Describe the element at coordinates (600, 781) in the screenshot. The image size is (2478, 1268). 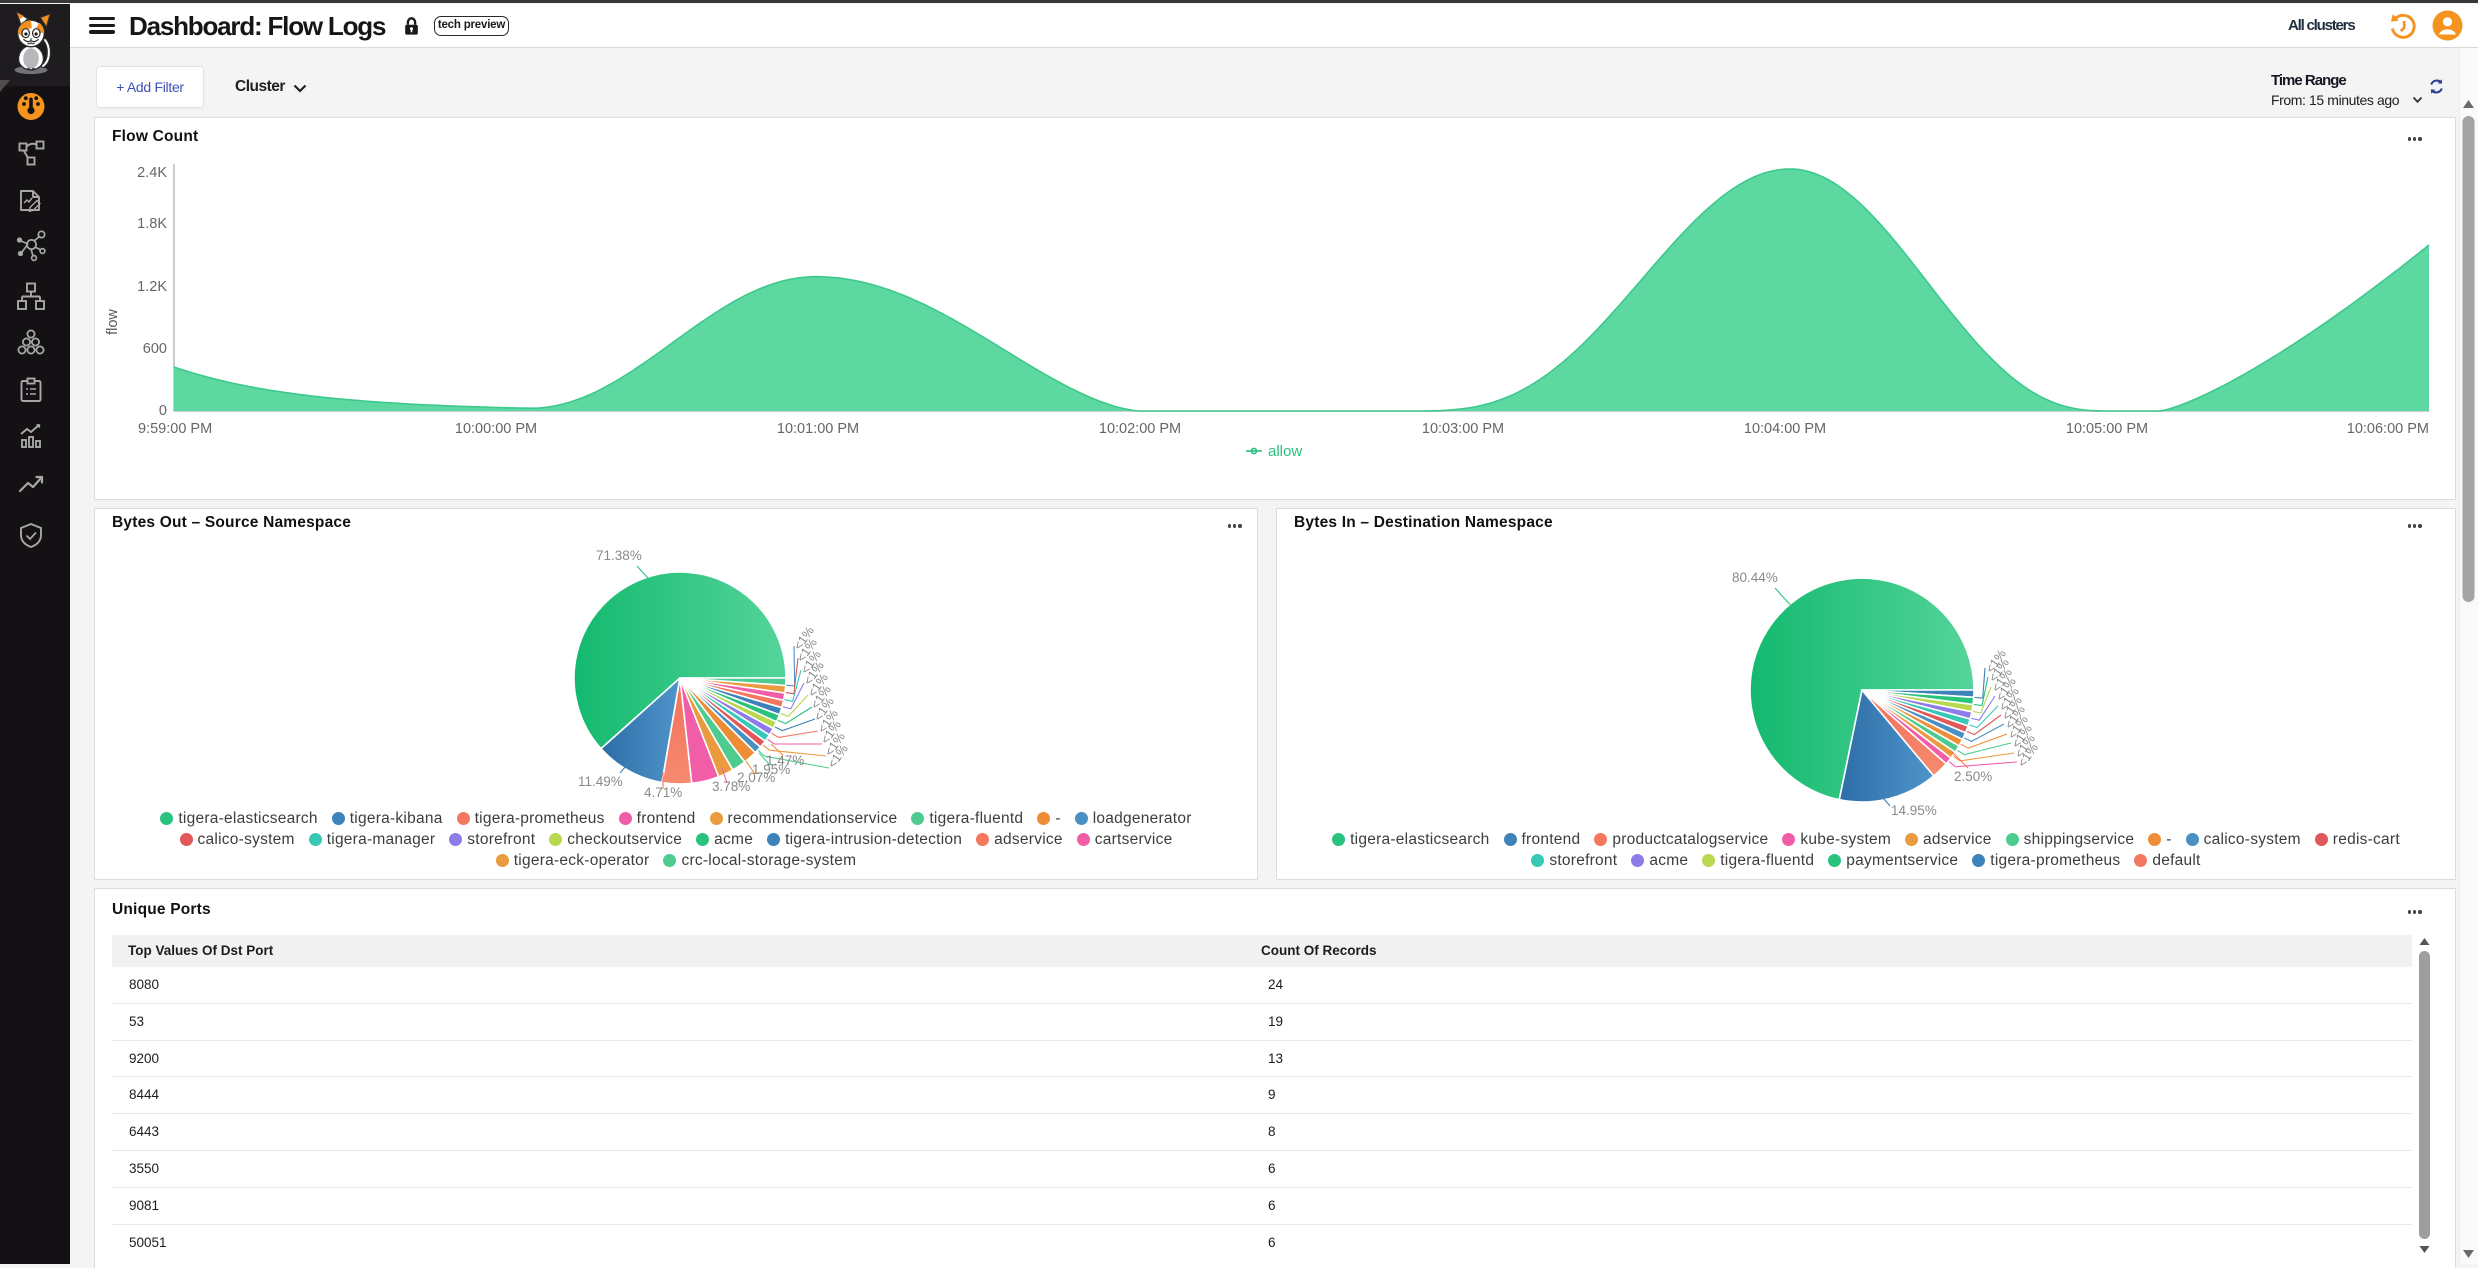
I see `svg-text: 11.49%` at that location.